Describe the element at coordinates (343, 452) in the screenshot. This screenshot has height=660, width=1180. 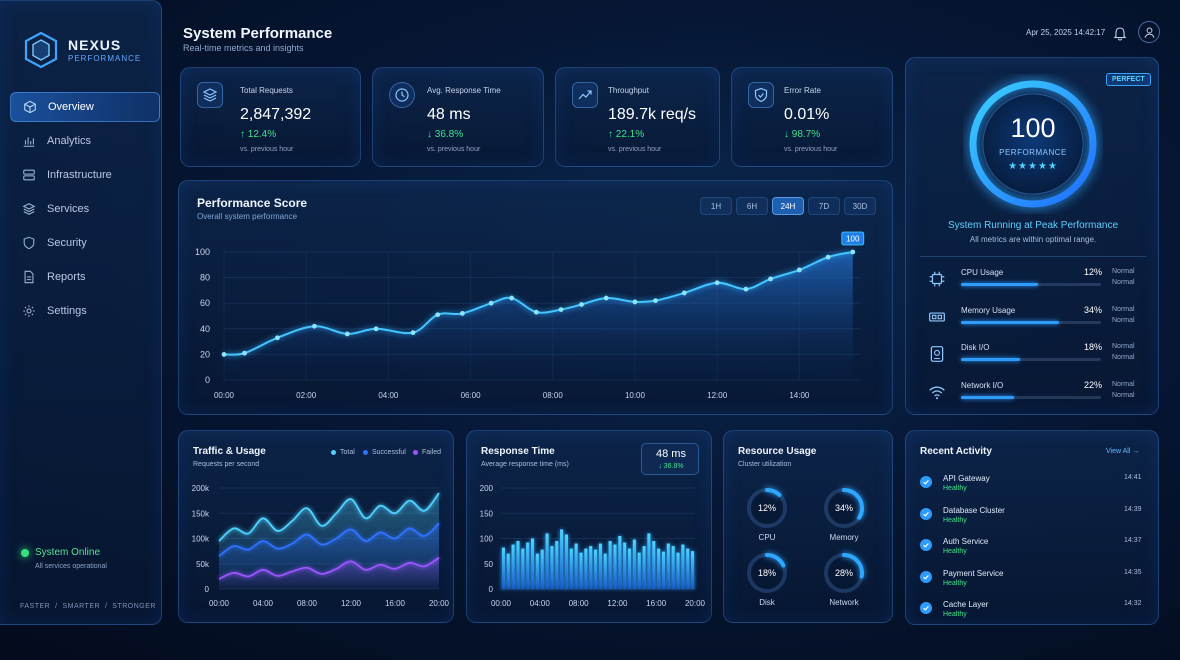
I see `legend-total: Total` at that location.